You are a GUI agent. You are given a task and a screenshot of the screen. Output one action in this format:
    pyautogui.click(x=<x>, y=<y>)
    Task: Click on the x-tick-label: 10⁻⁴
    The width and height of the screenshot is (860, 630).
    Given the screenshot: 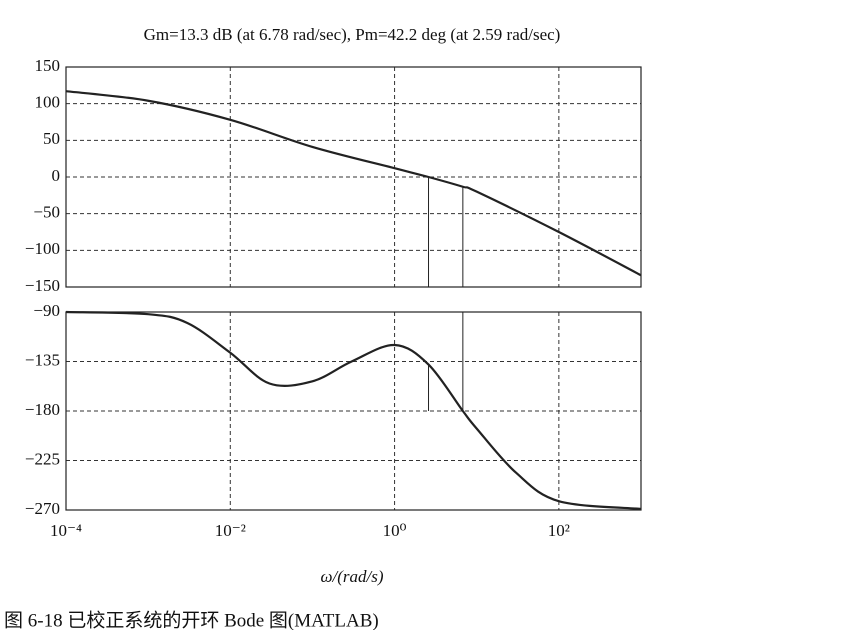 What is the action you would take?
    pyautogui.click(x=66, y=530)
    